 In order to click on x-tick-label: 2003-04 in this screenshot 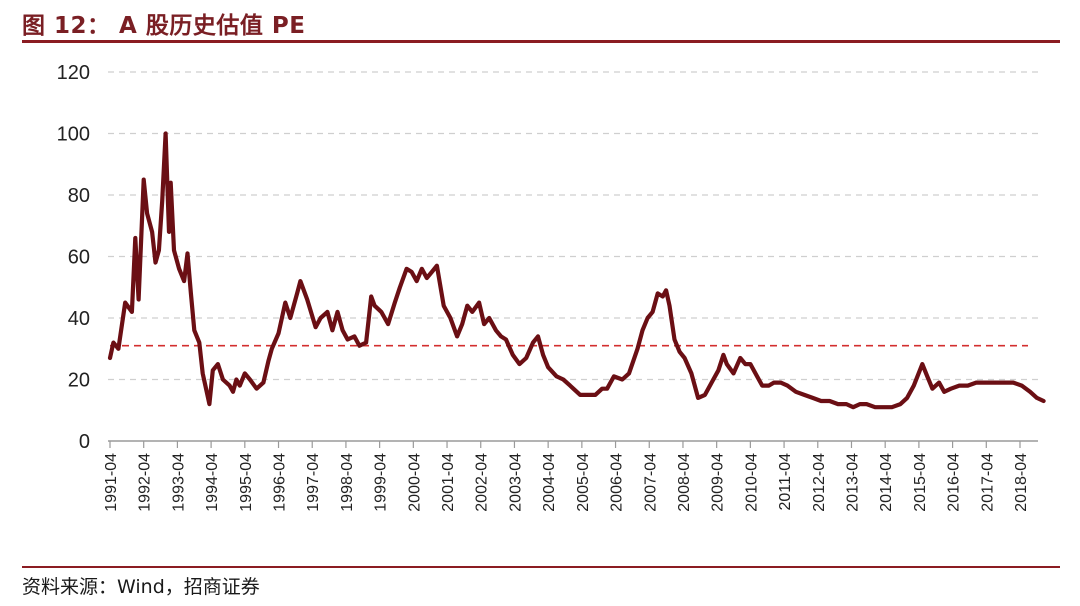, I will do `click(515, 482)`.